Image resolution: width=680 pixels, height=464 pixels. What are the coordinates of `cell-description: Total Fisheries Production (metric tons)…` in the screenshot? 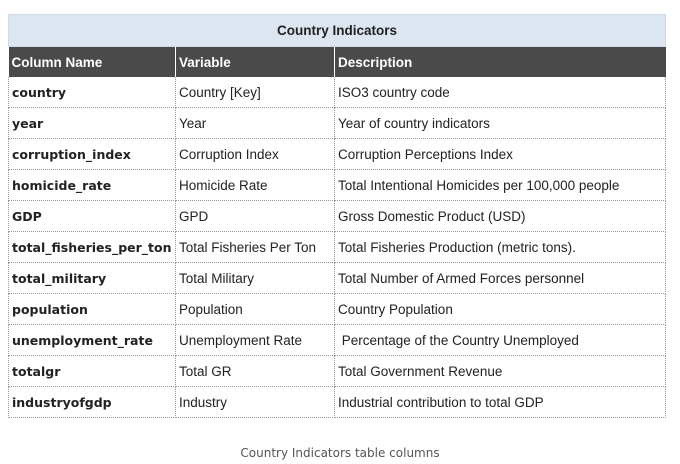 It's located at (500, 247).